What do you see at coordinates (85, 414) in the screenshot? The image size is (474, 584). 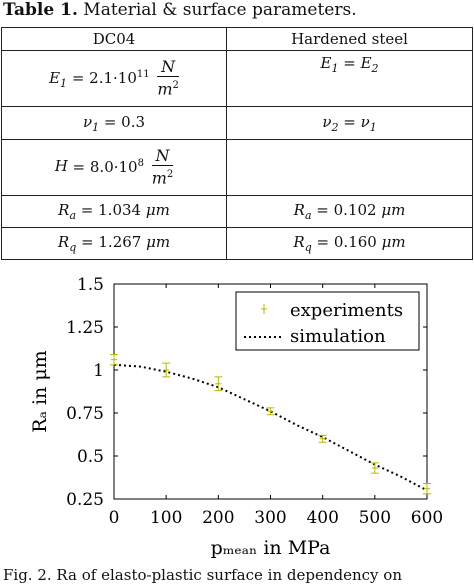 I see `y-tick-label: 0.75` at bounding box center [85, 414].